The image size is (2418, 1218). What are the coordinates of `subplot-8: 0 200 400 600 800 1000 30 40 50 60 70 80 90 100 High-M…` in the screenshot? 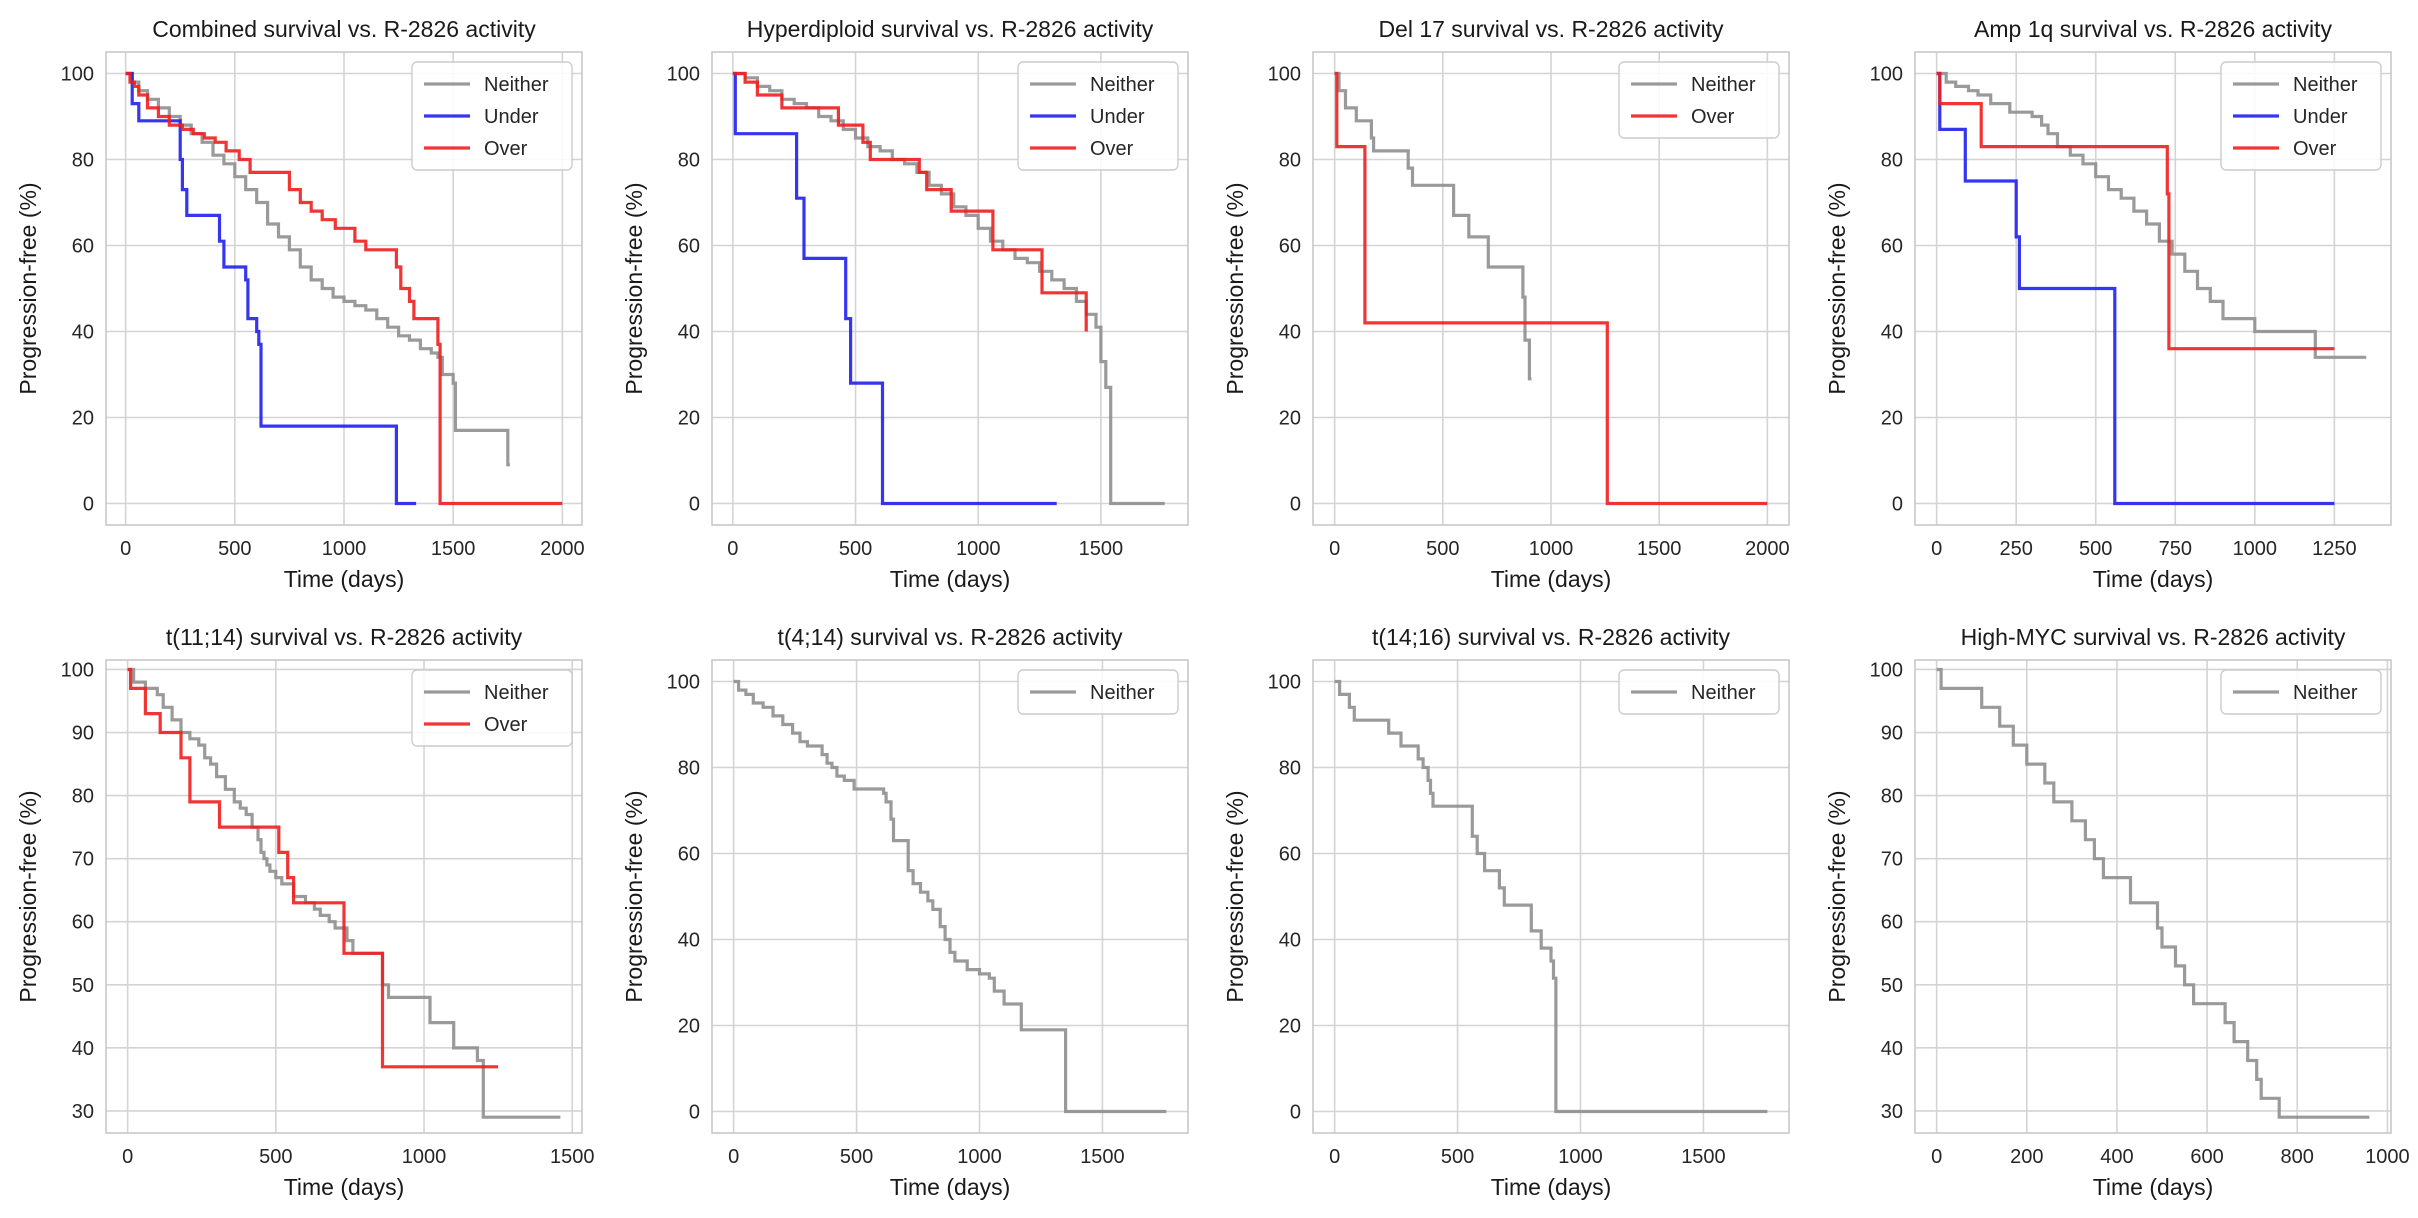 It's located at (2117, 912).